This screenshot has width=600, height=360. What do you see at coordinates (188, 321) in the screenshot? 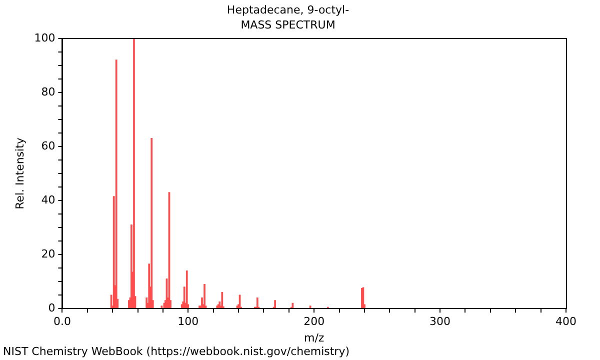
I see `x-tick-label: 100` at bounding box center [188, 321].